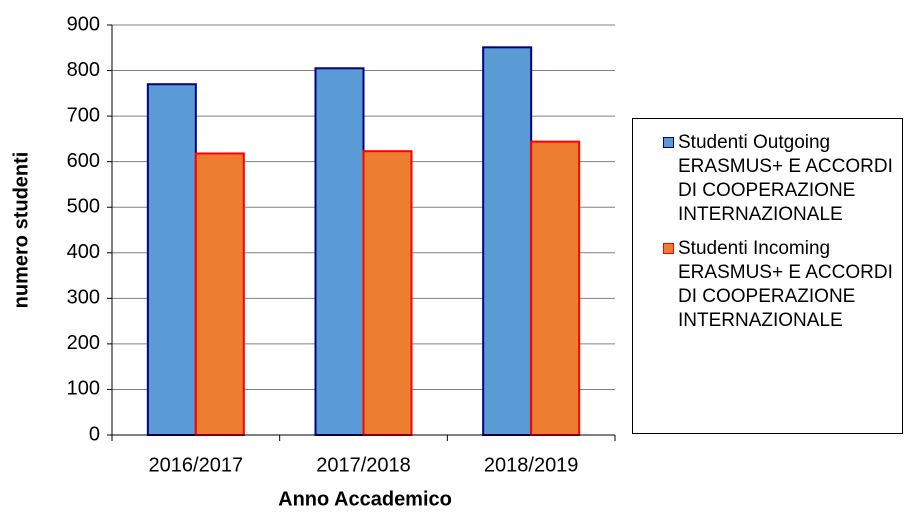  What do you see at coordinates (196, 465) in the screenshot?
I see `x-tick-label: 2016/2017` at bounding box center [196, 465].